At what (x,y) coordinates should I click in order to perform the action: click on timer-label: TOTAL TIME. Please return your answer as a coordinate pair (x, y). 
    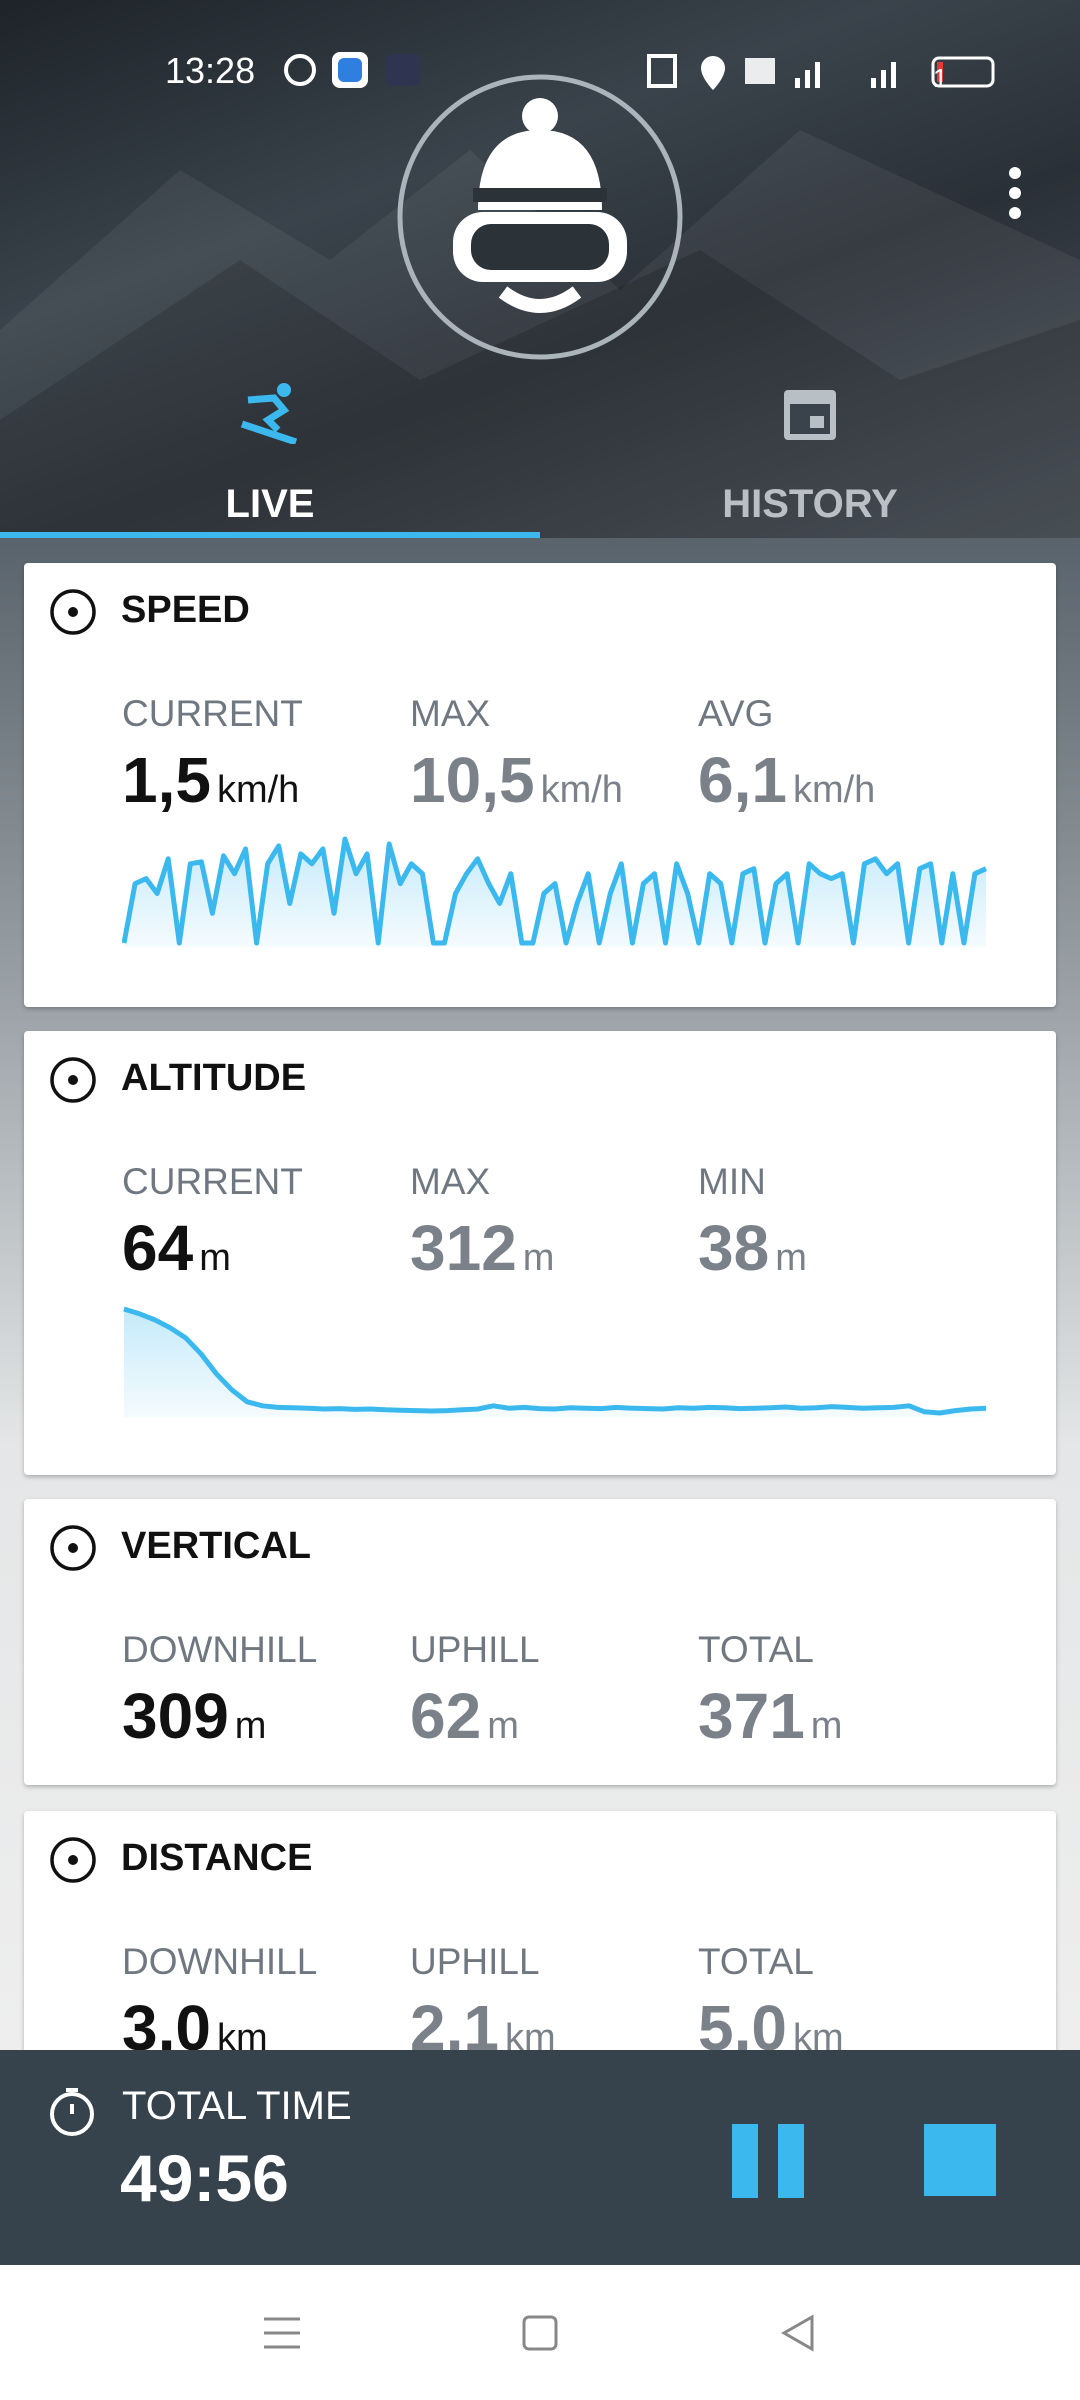
    Looking at the image, I should click on (237, 2106).